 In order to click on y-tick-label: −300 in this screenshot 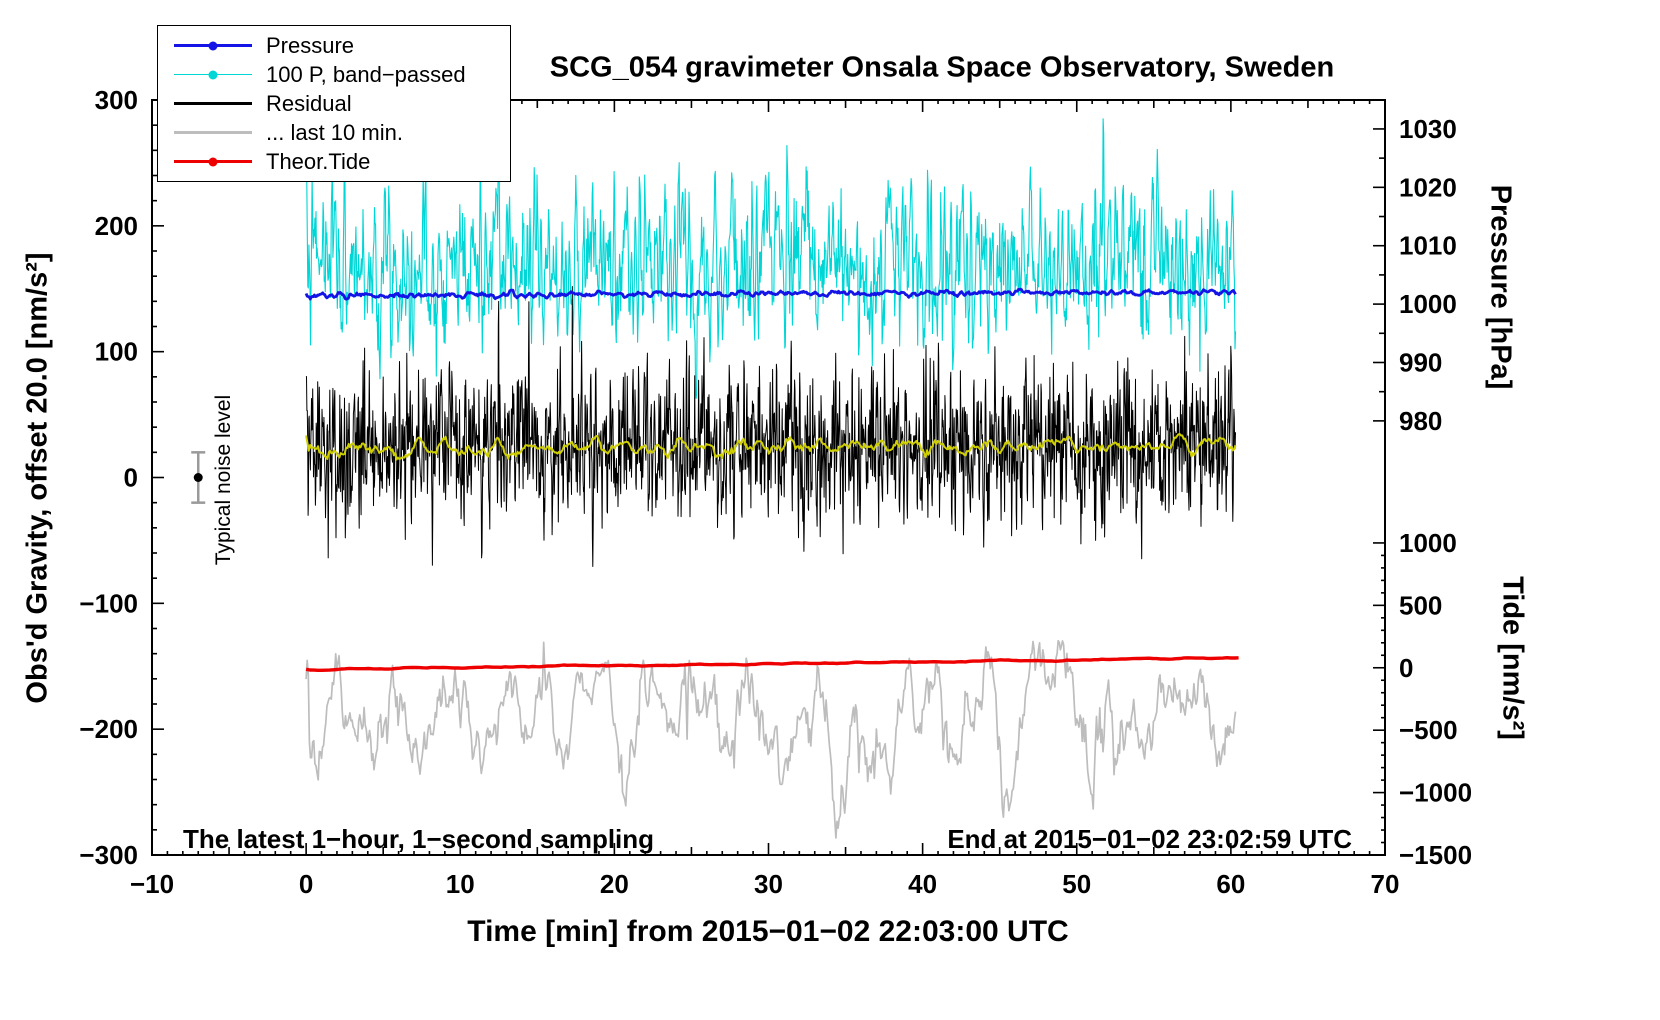, I will do `click(108, 855)`.